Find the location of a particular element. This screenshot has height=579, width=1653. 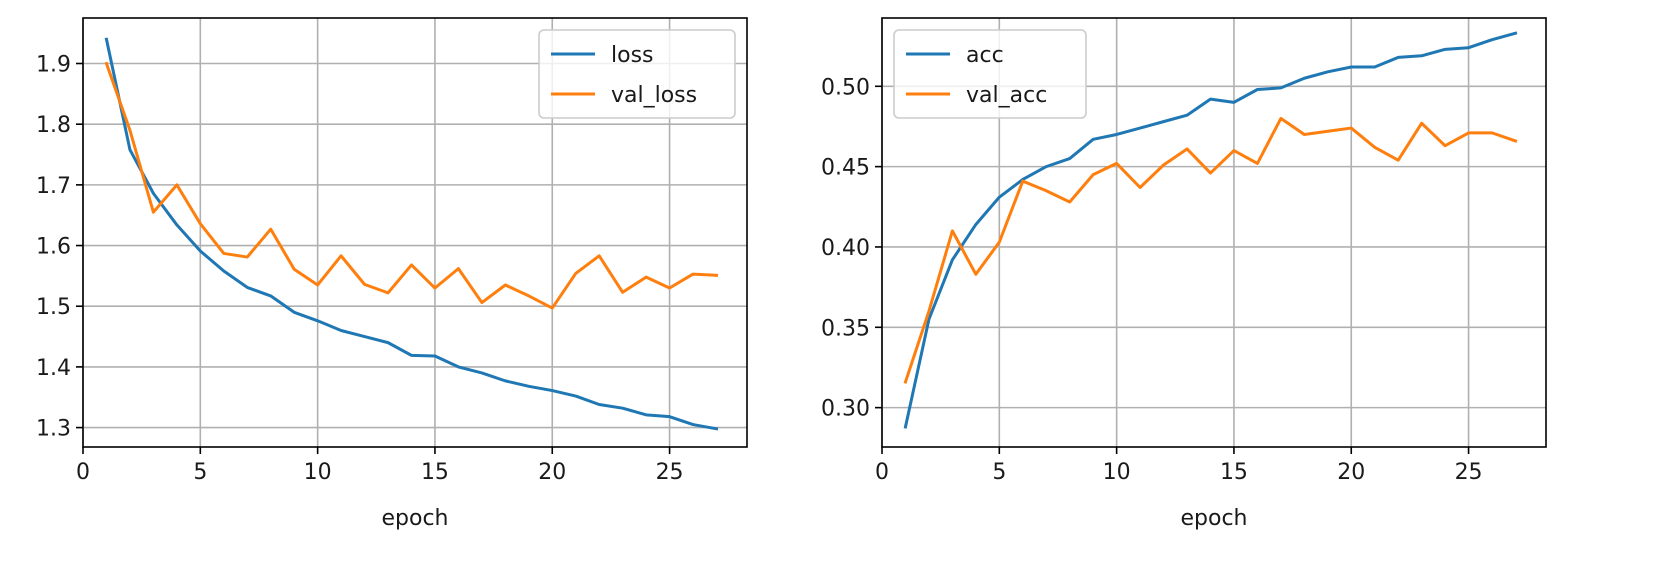

y-tick-label: 0.40 is located at coordinates (845, 248).